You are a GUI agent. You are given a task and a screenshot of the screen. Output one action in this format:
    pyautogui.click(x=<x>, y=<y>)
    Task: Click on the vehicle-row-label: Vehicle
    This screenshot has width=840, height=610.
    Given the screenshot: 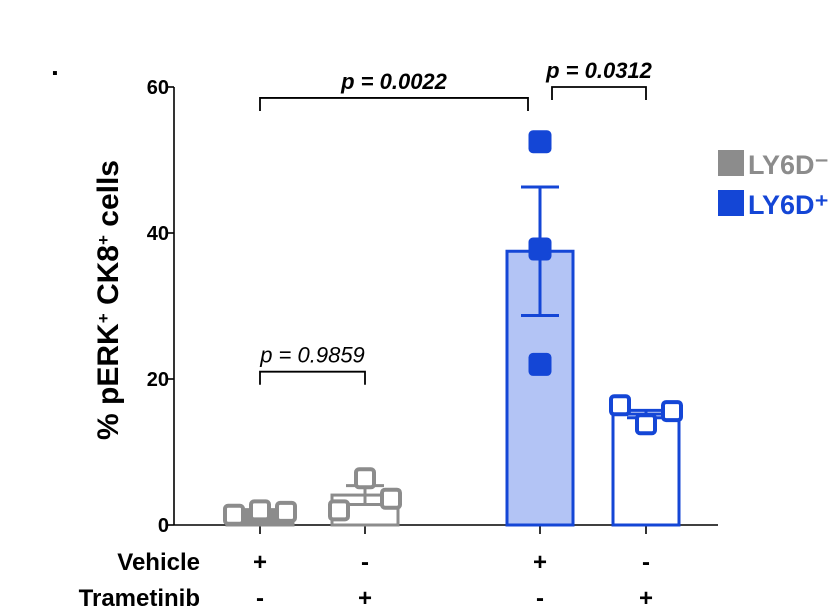 What is the action you would take?
    pyautogui.click(x=158, y=562)
    